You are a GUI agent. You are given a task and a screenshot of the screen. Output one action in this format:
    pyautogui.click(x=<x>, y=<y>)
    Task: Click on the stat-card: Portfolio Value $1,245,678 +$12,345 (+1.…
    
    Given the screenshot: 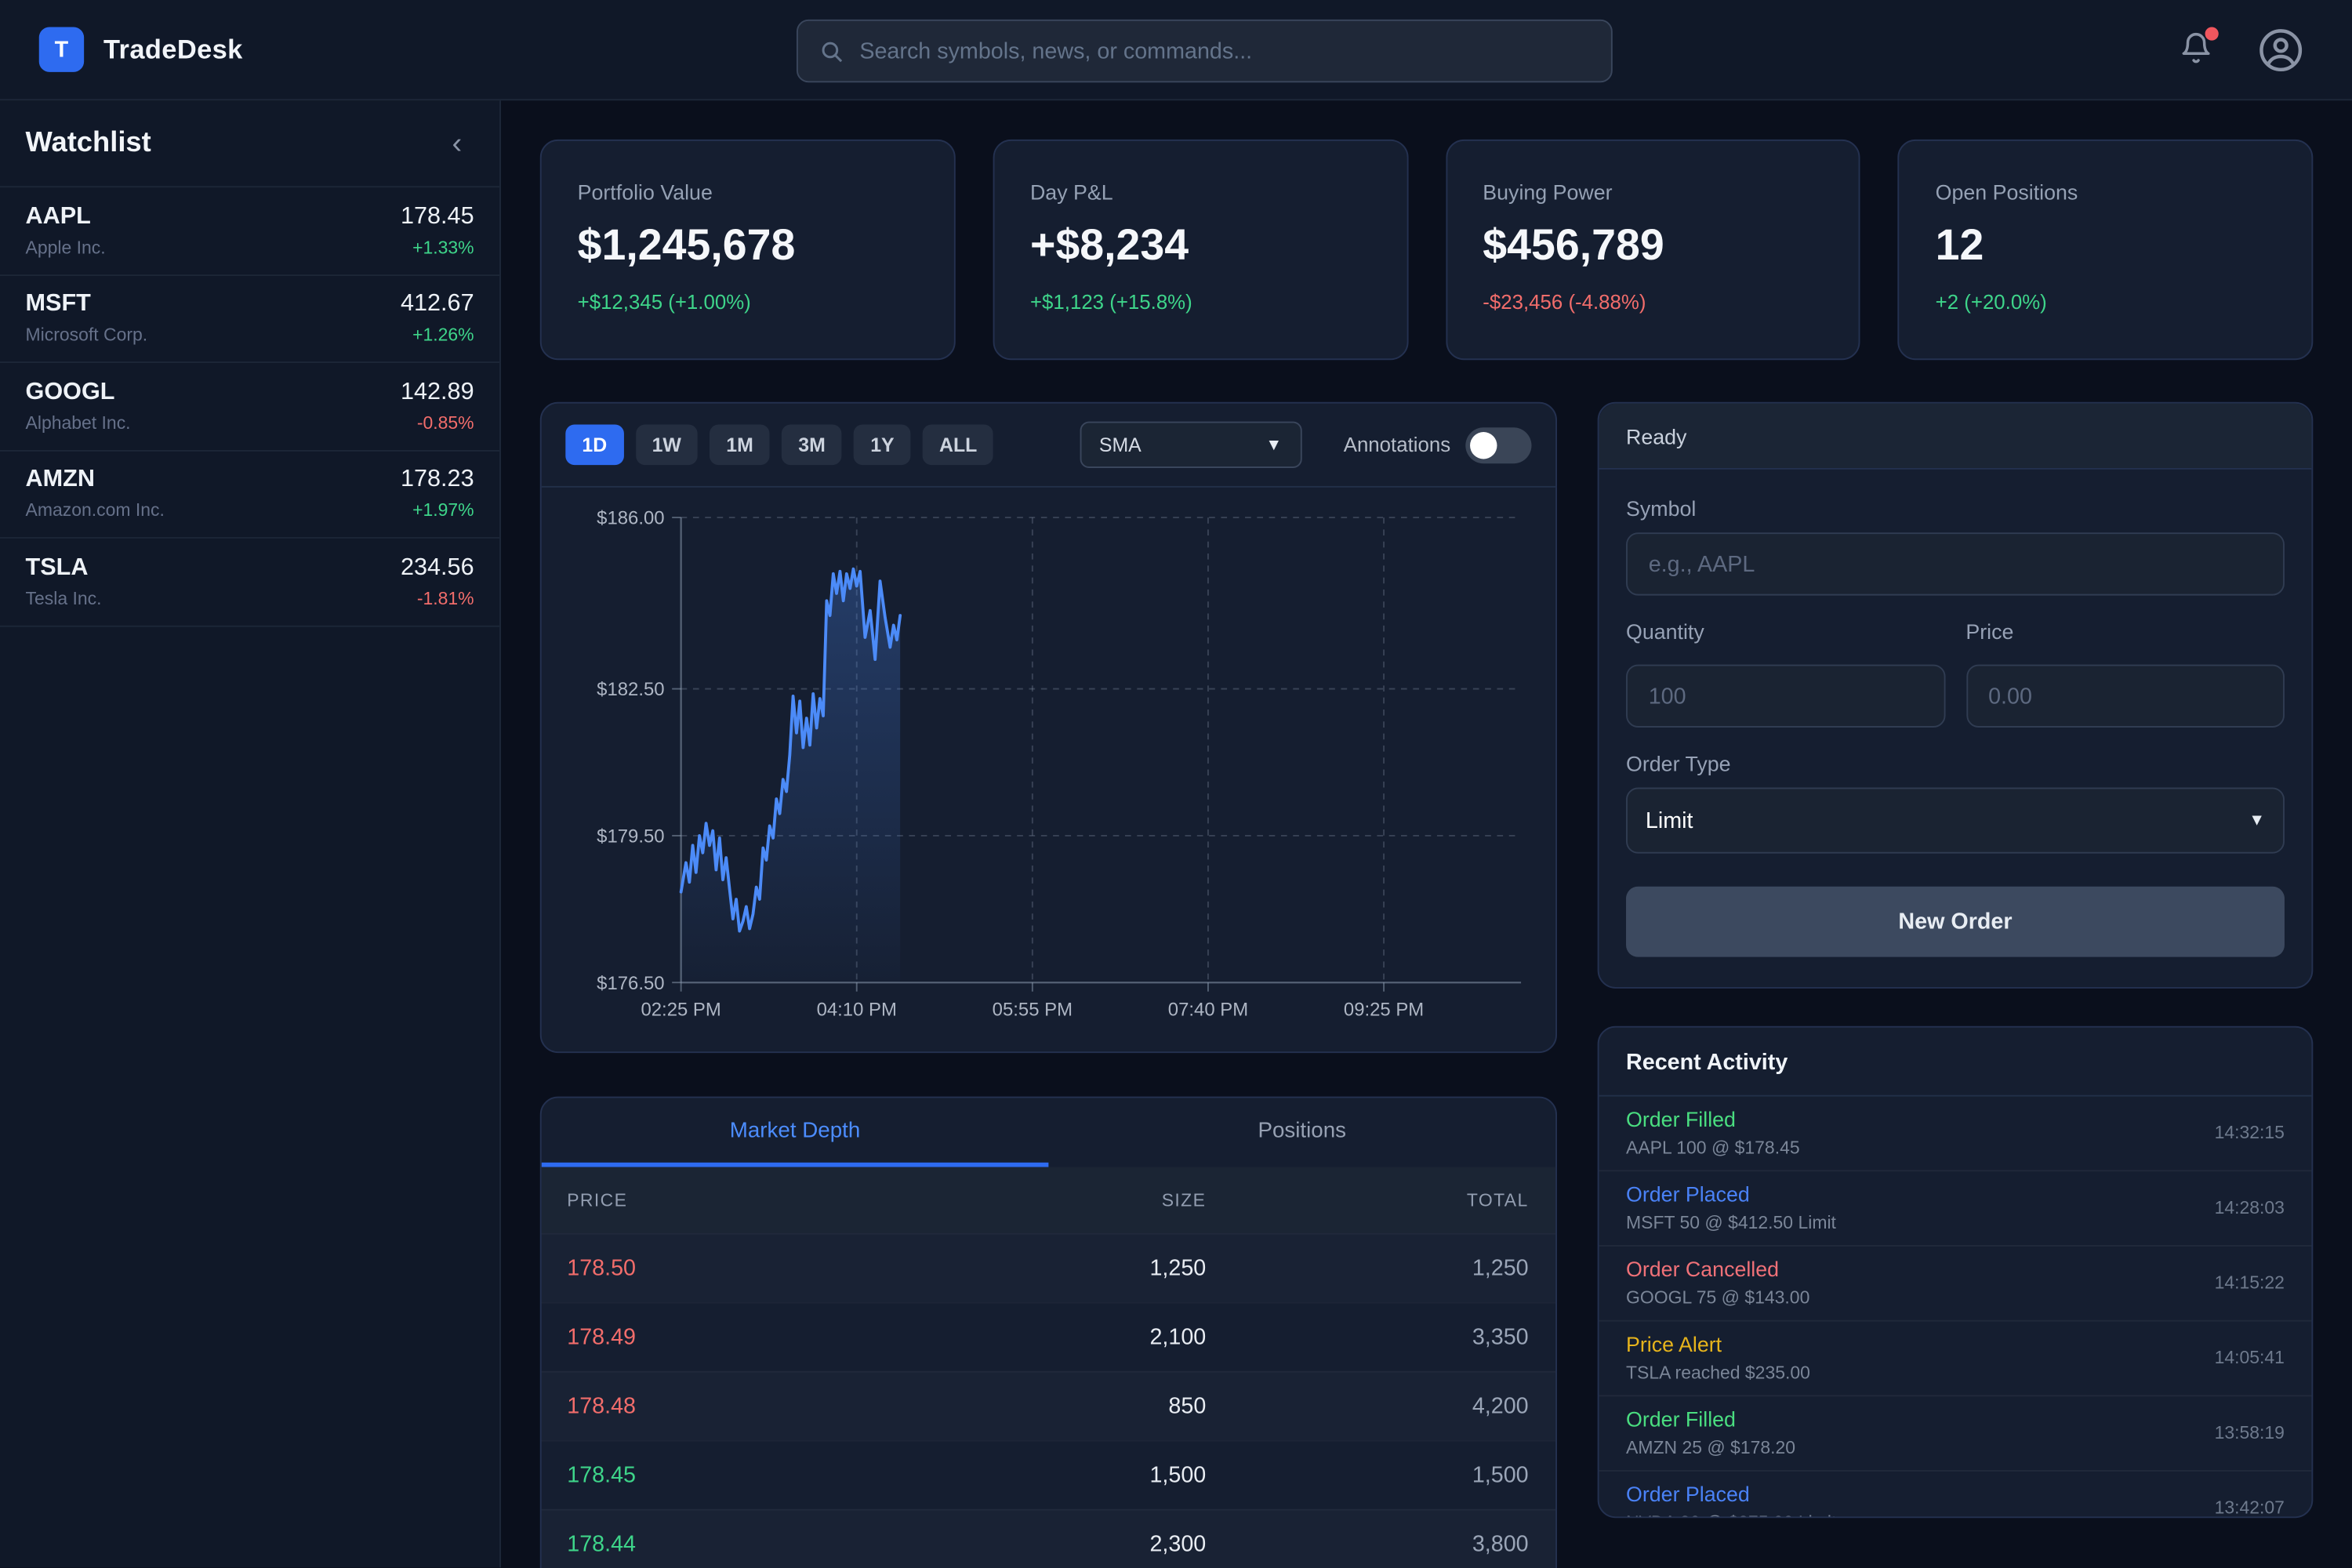 What is the action you would take?
    pyautogui.click(x=747, y=250)
    